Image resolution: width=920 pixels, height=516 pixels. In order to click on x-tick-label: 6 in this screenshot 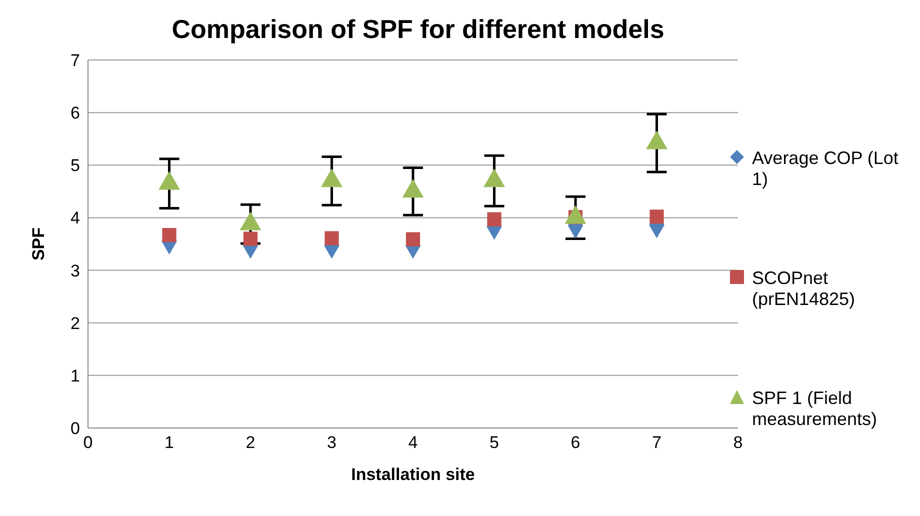, I will do `click(575, 442)`.